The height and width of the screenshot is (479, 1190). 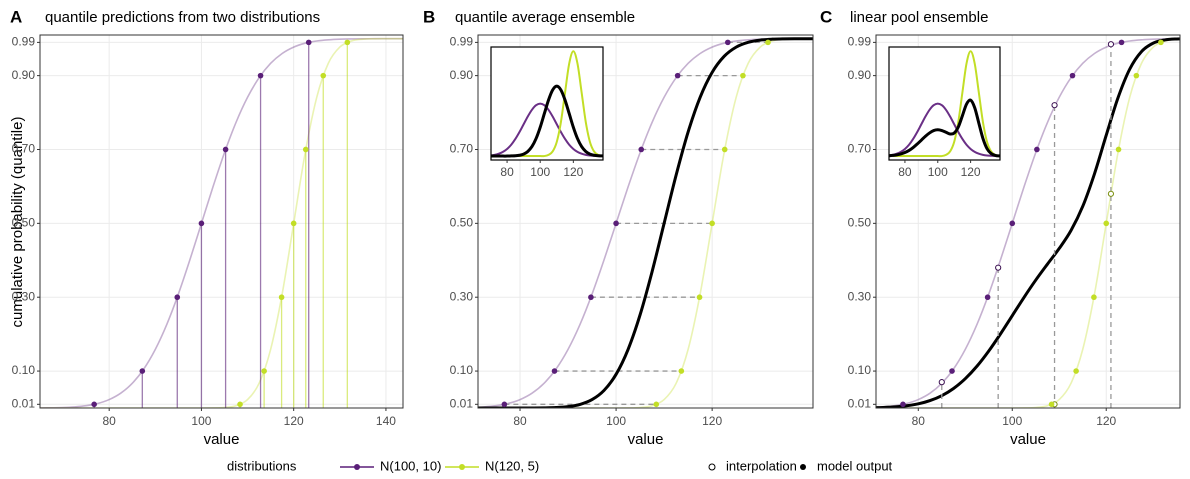 I want to click on legend-filled-point, so click(x=803, y=467).